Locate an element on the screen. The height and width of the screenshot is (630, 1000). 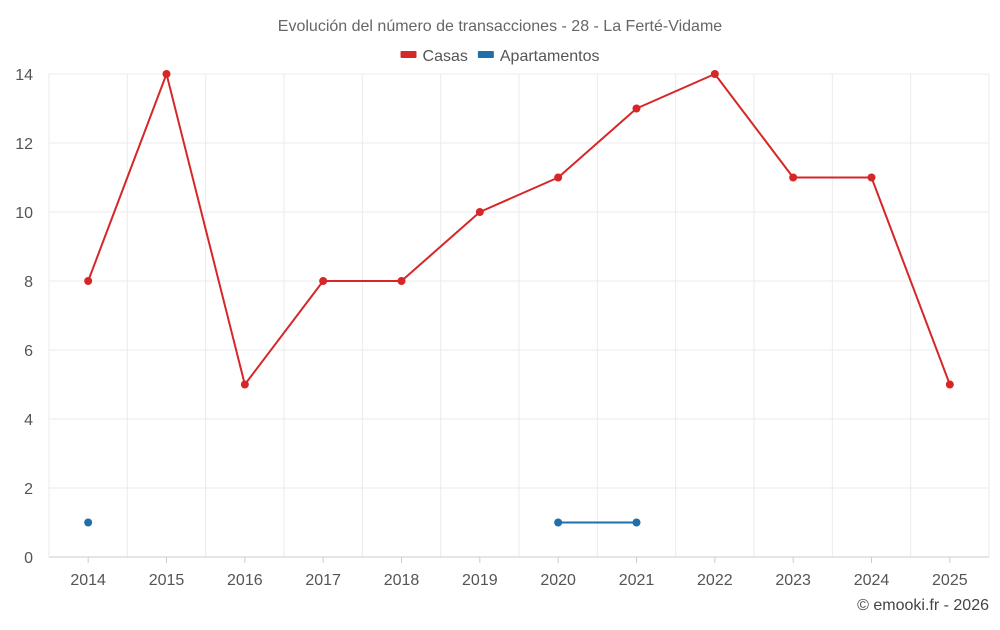
series-apartamentos is located at coordinates (362, 522).